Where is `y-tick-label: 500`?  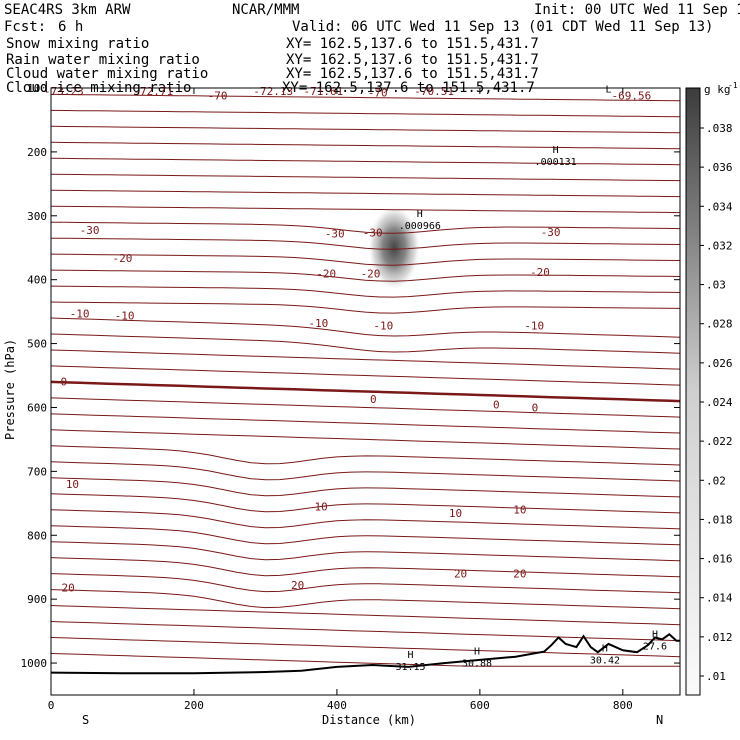 y-tick-label: 500 is located at coordinates (37, 344).